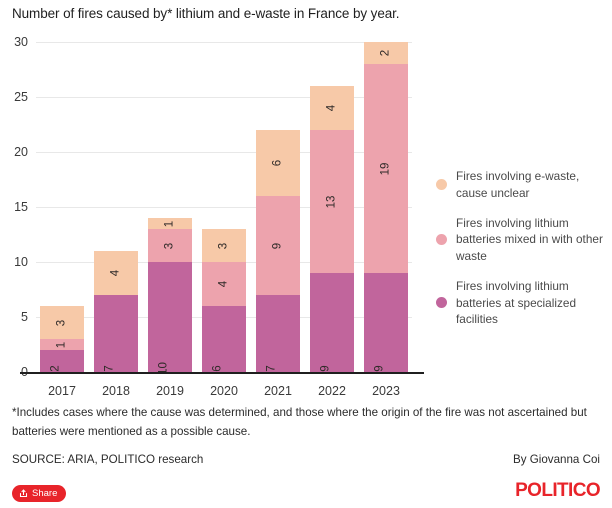 This screenshot has height=508, width=612. I want to click on bar-value-label: 19, so click(385, 168).